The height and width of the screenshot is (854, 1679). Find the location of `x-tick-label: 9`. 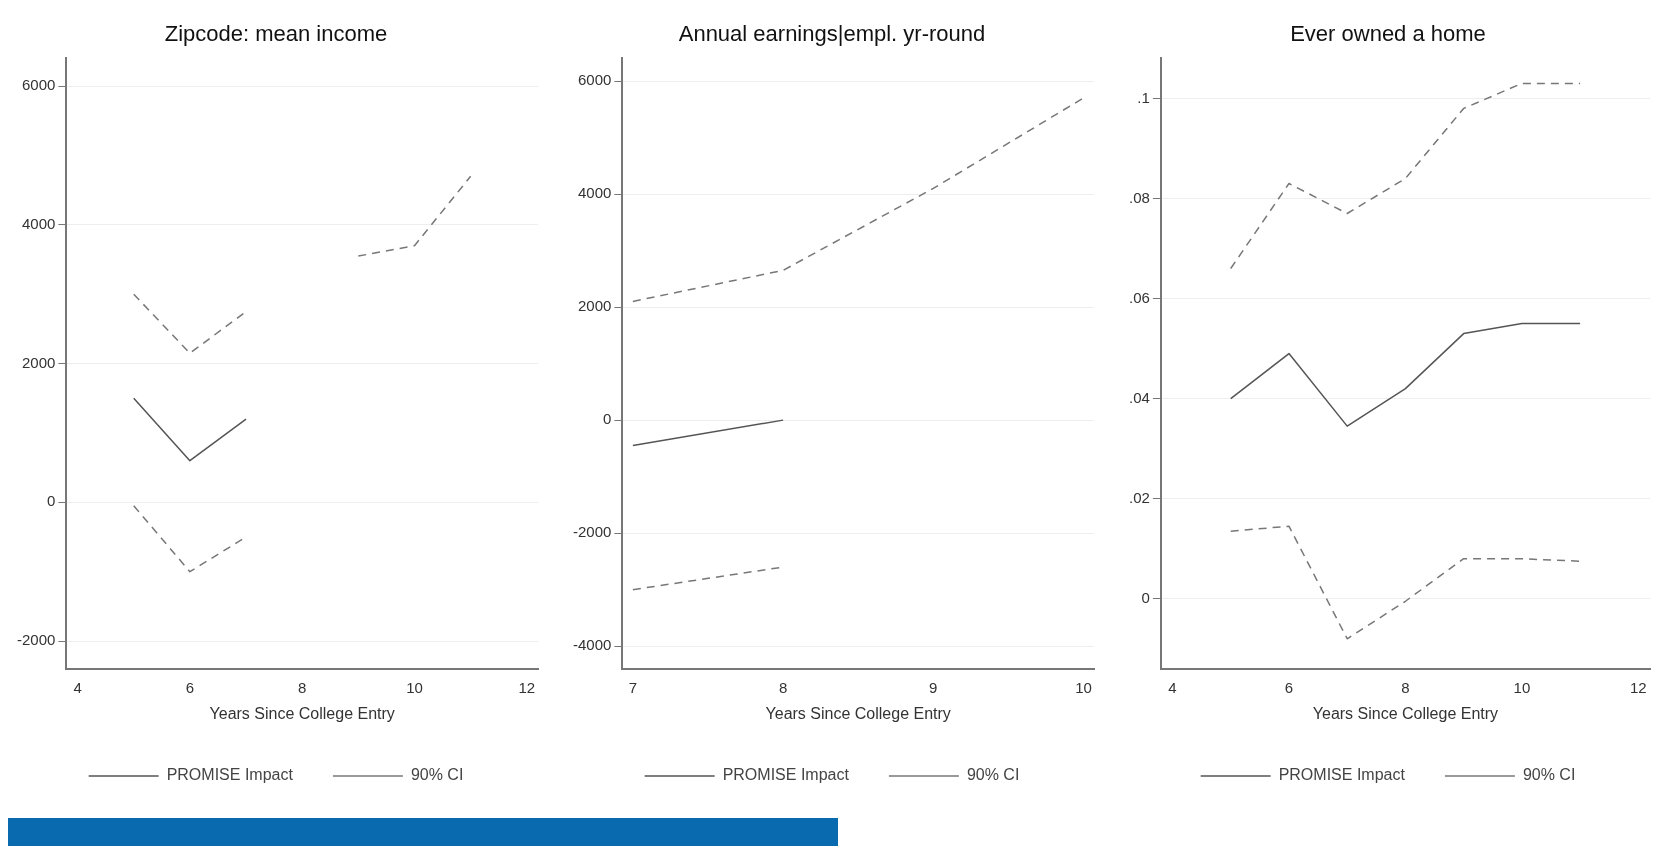

x-tick-label: 9 is located at coordinates (933, 687).